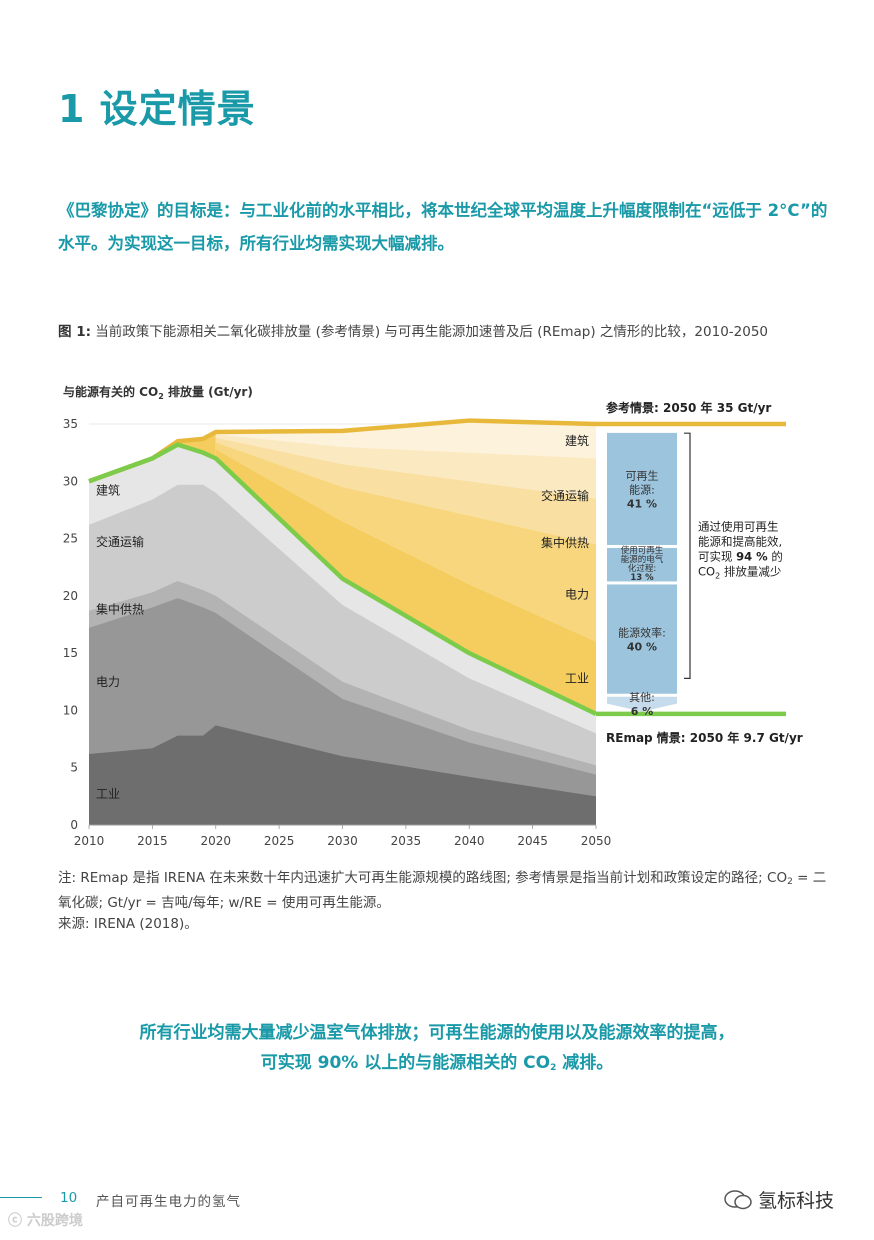 The image size is (874, 1240). I want to click on y-tick-label: 0, so click(74, 825).